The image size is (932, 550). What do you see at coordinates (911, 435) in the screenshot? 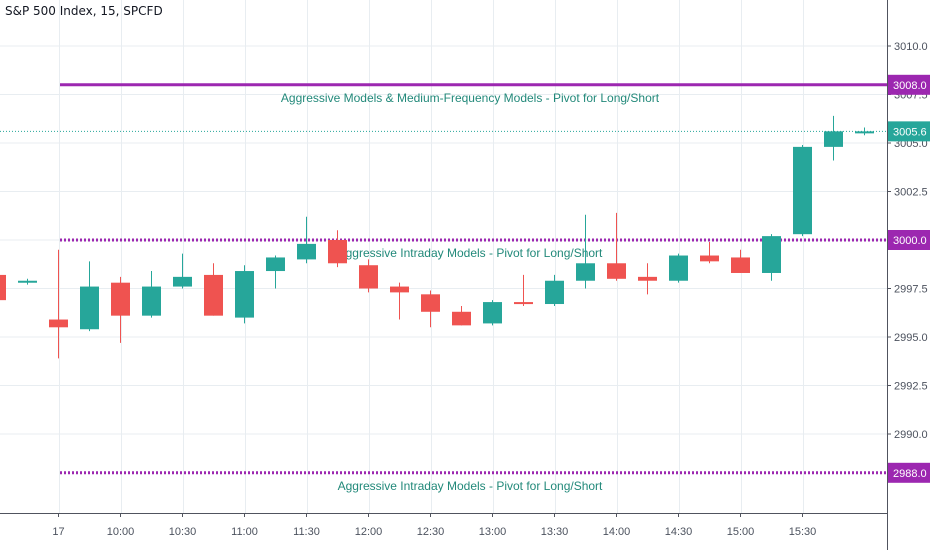
I see `y-tick-label: 2990.0` at bounding box center [911, 435].